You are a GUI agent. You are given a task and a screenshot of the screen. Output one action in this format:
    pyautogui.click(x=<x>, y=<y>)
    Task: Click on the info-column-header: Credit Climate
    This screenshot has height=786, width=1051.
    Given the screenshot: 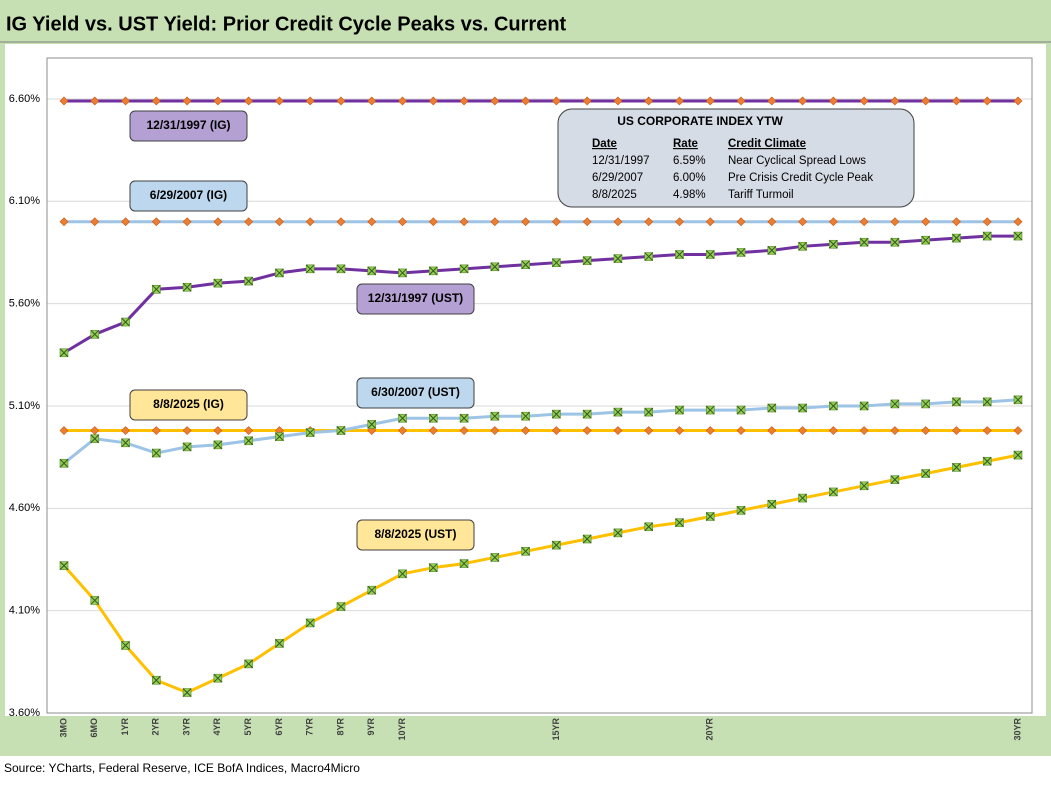 What is the action you would take?
    pyautogui.click(x=767, y=144)
    